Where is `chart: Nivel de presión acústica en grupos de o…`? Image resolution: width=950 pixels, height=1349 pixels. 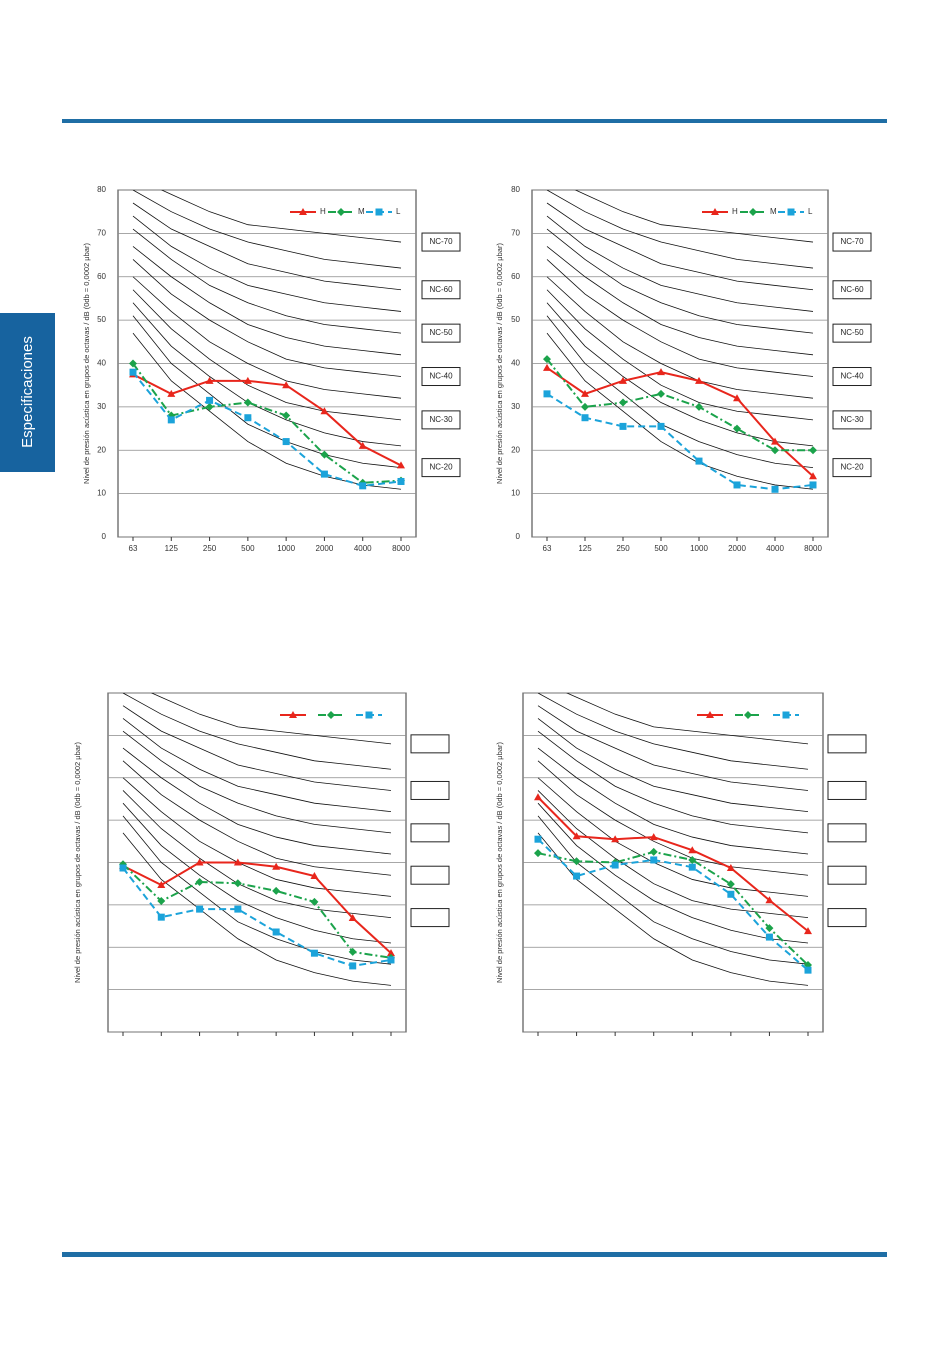
chart: Nivel de presión acústica en grupos de o… is located at coordinates (261, 864).